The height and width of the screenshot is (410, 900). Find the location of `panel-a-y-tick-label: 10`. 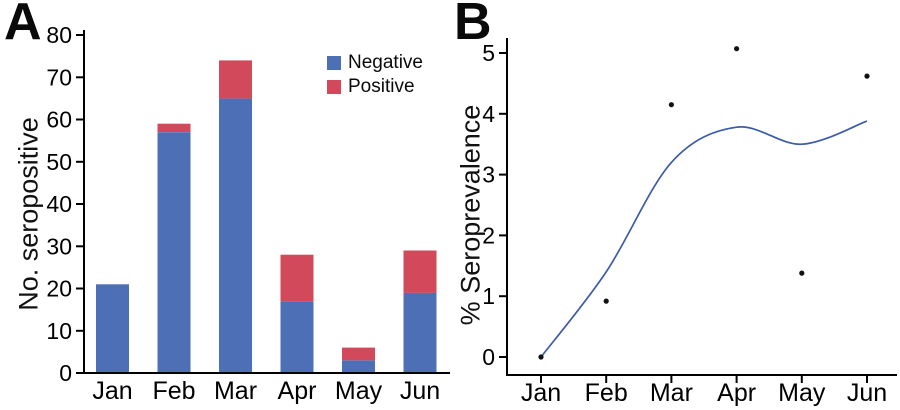

panel-a-y-tick-label: 10 is located at coordinates (59, 331).